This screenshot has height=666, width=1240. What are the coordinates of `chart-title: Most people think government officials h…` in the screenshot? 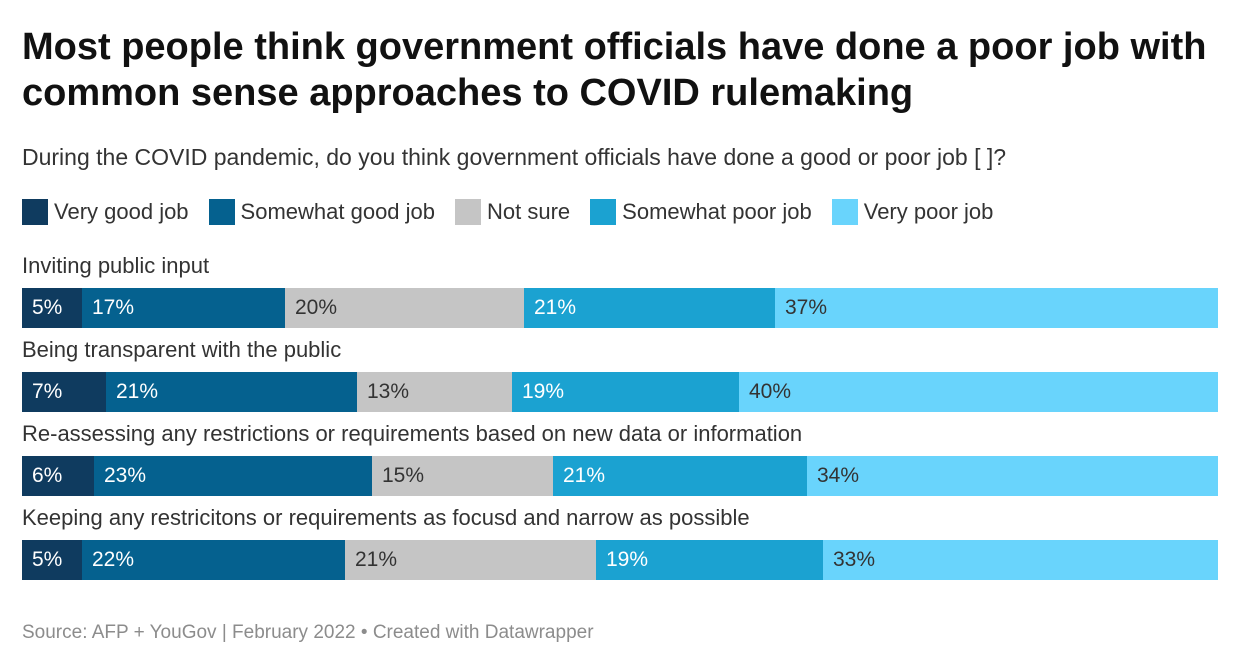 It's located at (614, 70).